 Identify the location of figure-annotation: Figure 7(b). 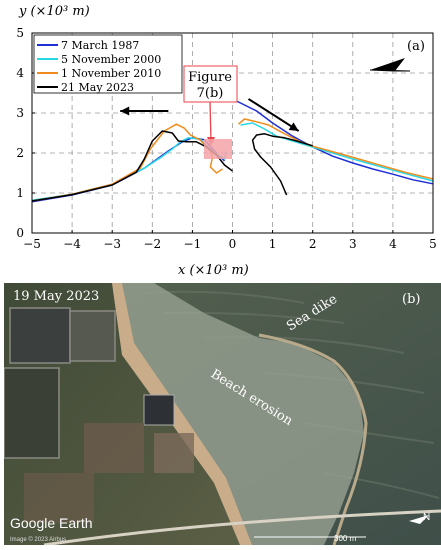
(210, 112).